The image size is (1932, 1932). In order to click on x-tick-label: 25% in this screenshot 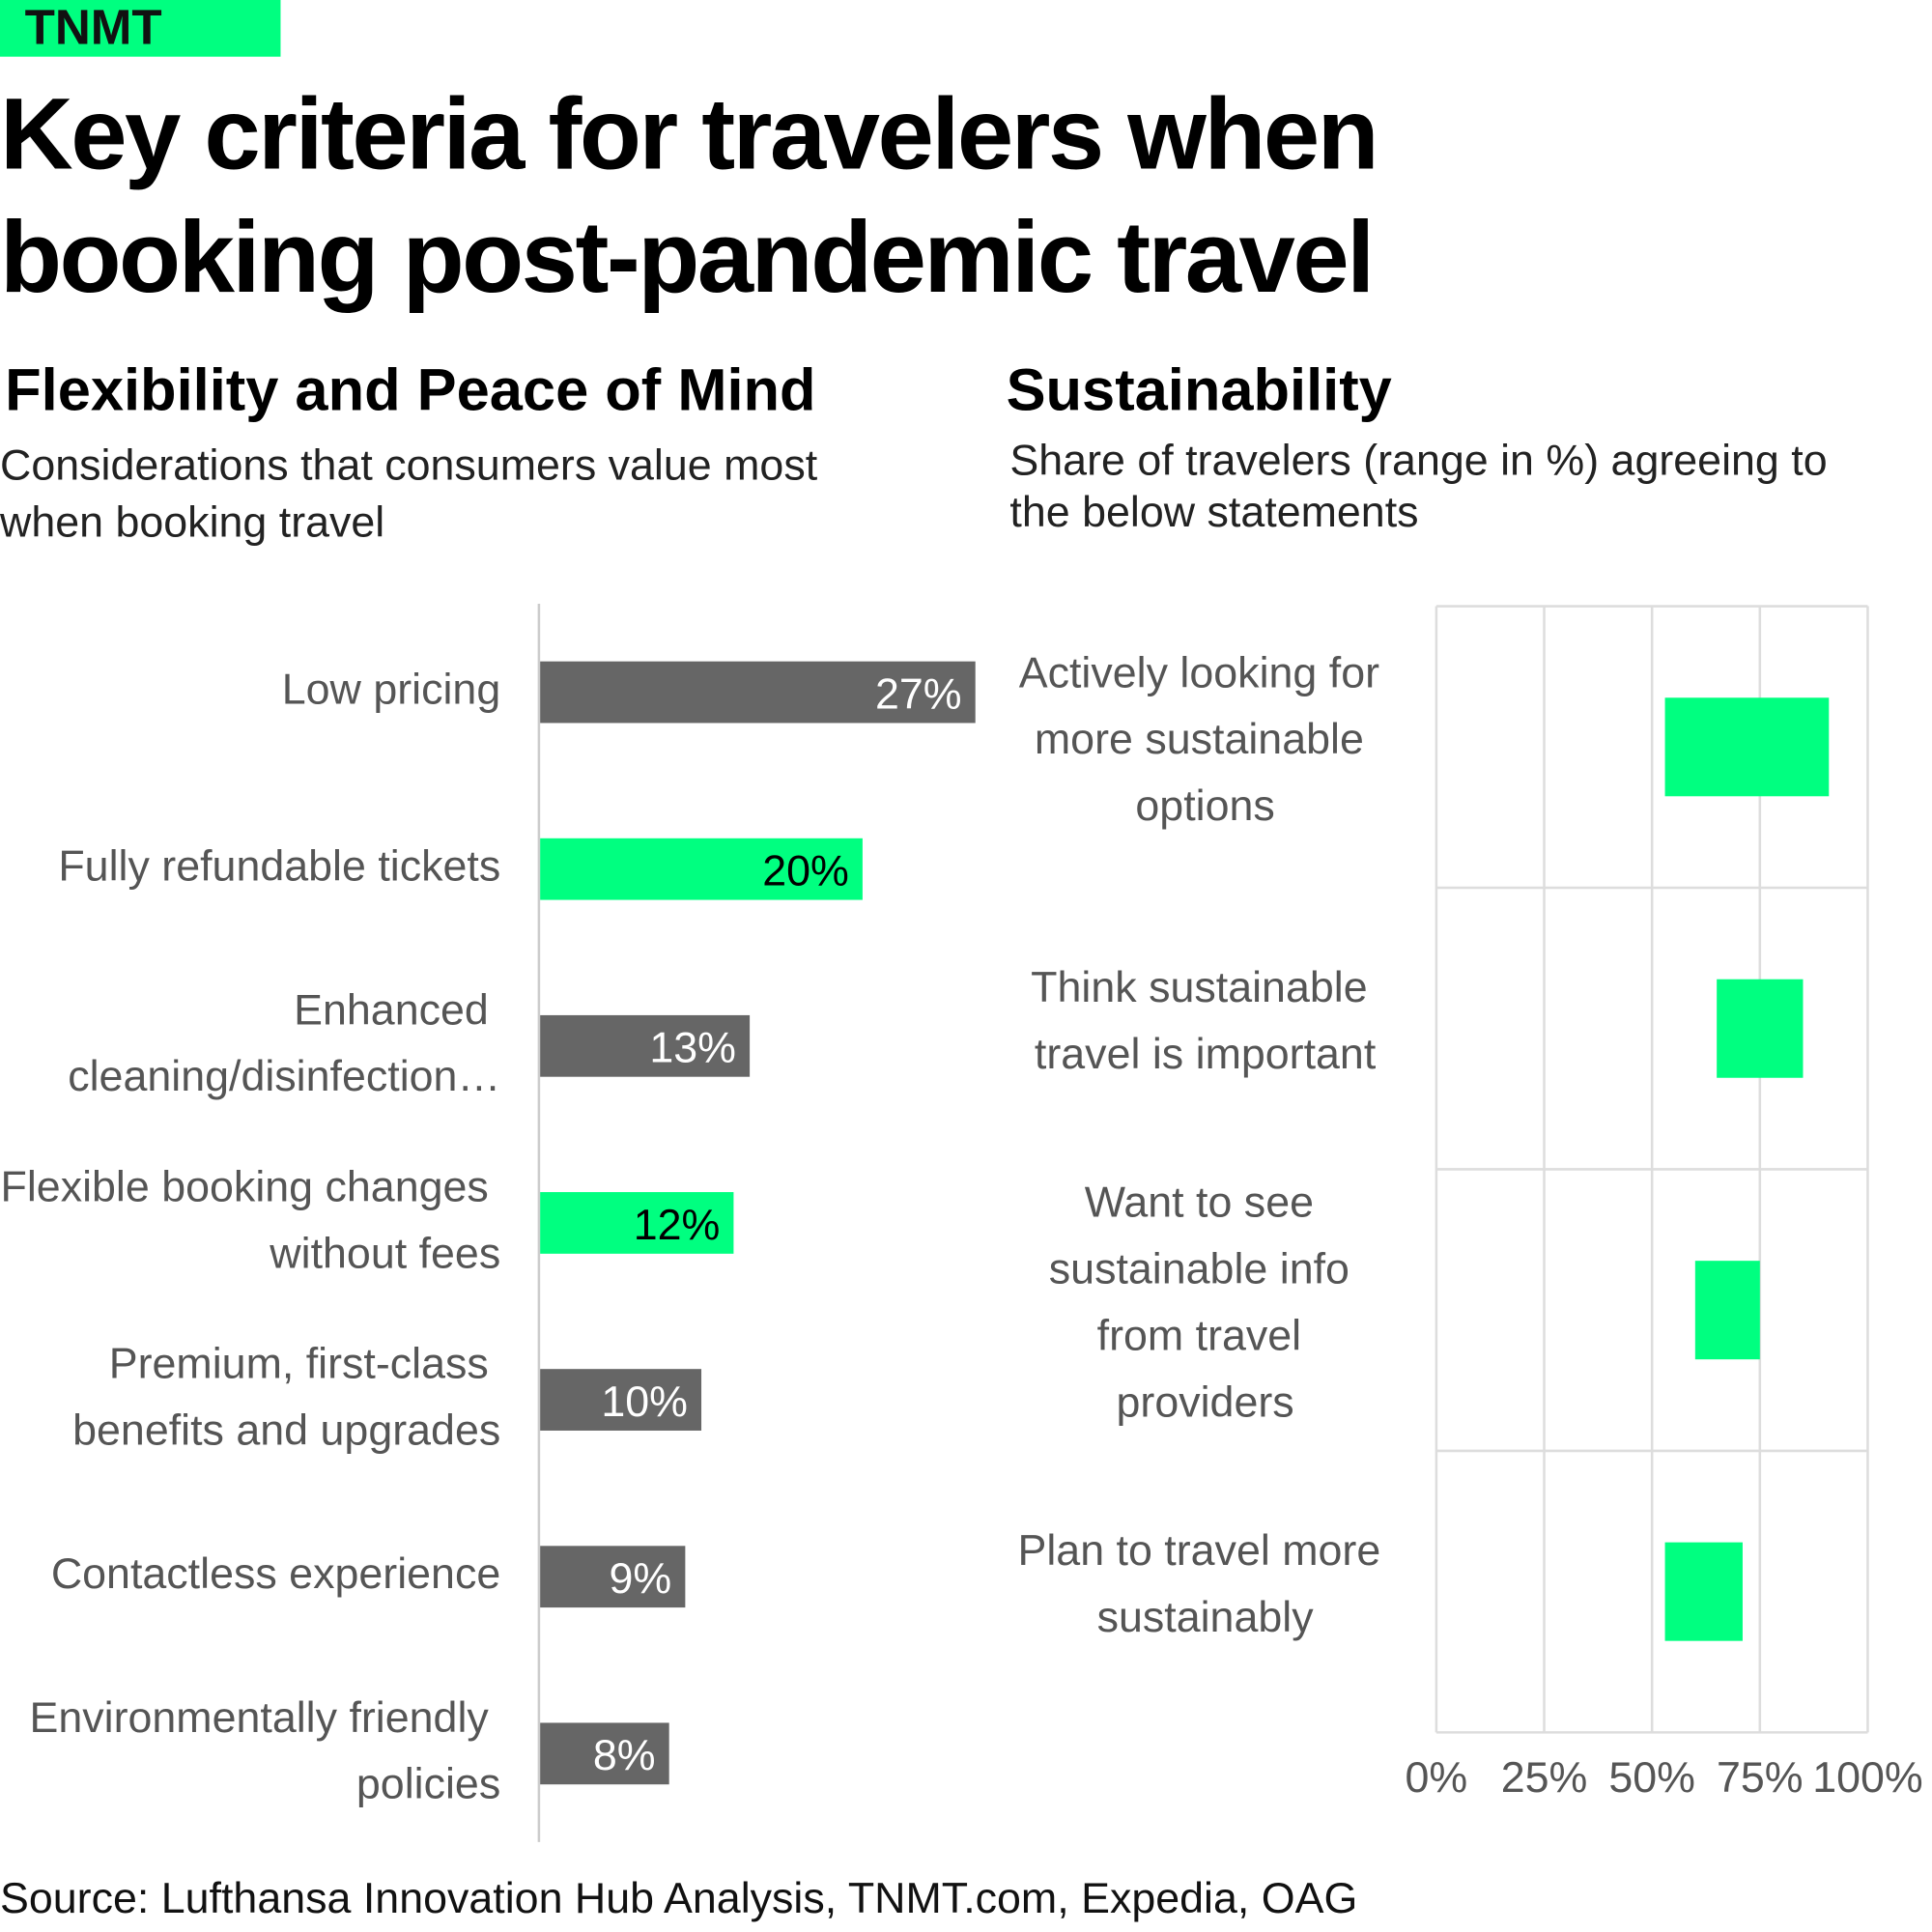, I will do `click(1544, 1778)`.